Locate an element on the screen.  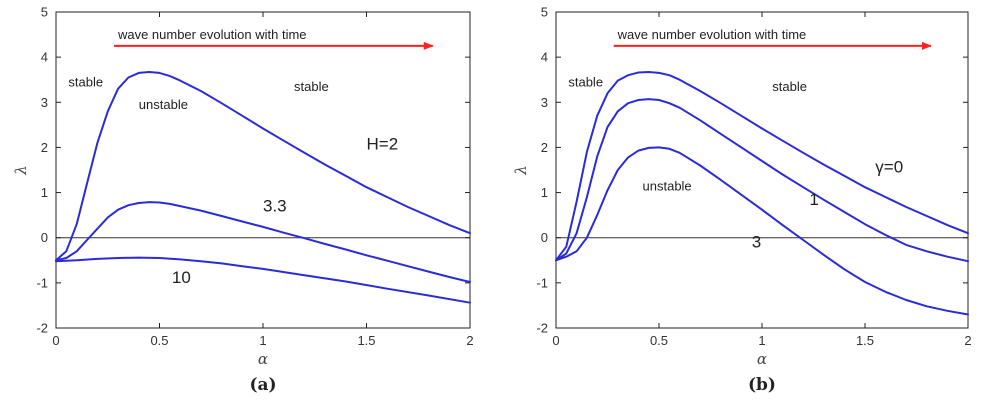
annotation-label: 10 is located at coordinates (181, 277).